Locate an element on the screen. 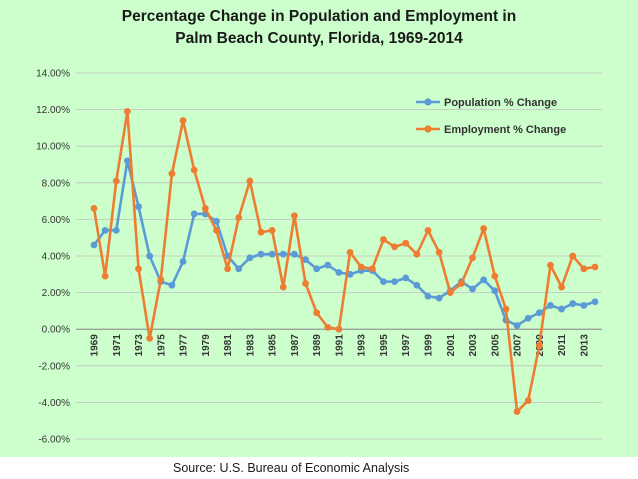  legend-entry: Employment % Change is located at coordinates (505, 130).